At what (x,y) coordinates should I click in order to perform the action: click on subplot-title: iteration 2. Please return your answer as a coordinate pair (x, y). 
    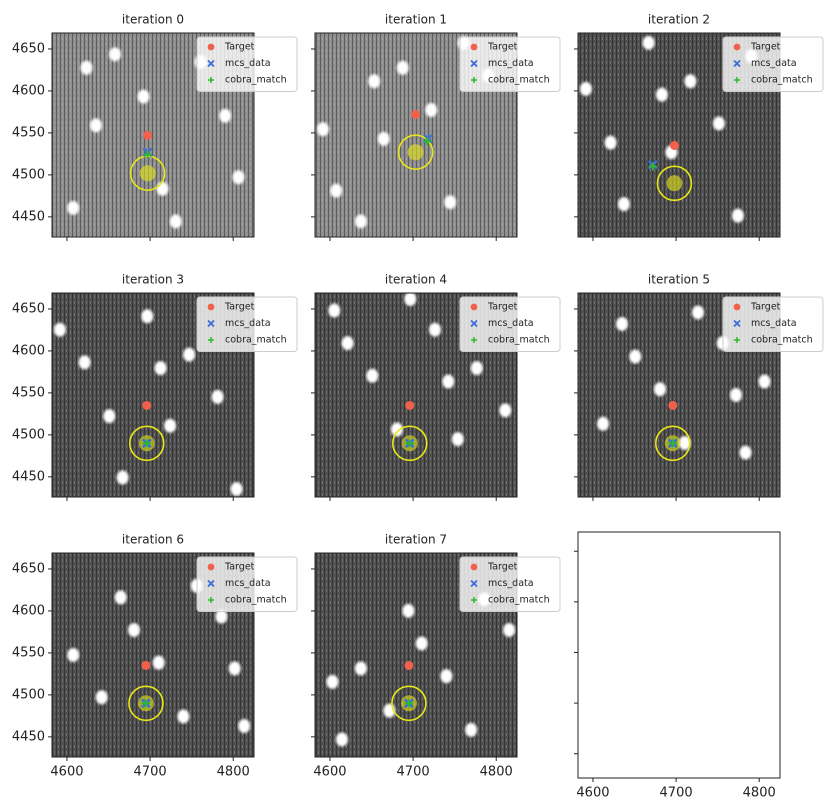
    Looking at the image, I should click on (679, 20).